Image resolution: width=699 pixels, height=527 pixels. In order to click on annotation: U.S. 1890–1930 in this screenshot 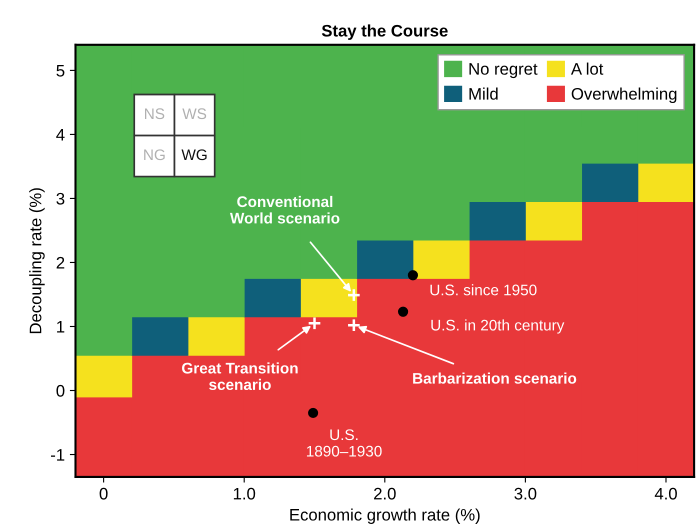, I will do `click(344, 443)`.